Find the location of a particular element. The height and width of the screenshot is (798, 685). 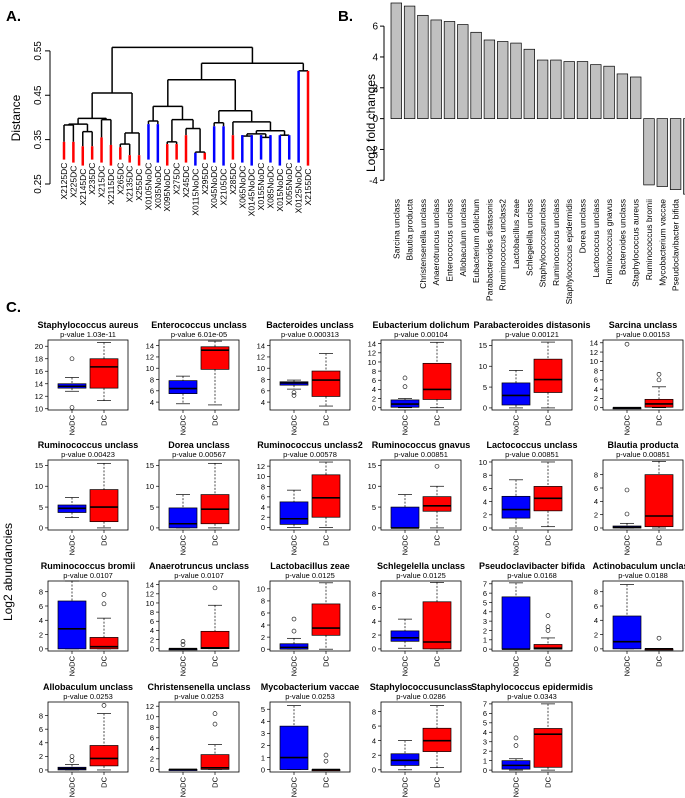

dendrogram-leaf-label: X2105DC is located at coordinates (224, 187).